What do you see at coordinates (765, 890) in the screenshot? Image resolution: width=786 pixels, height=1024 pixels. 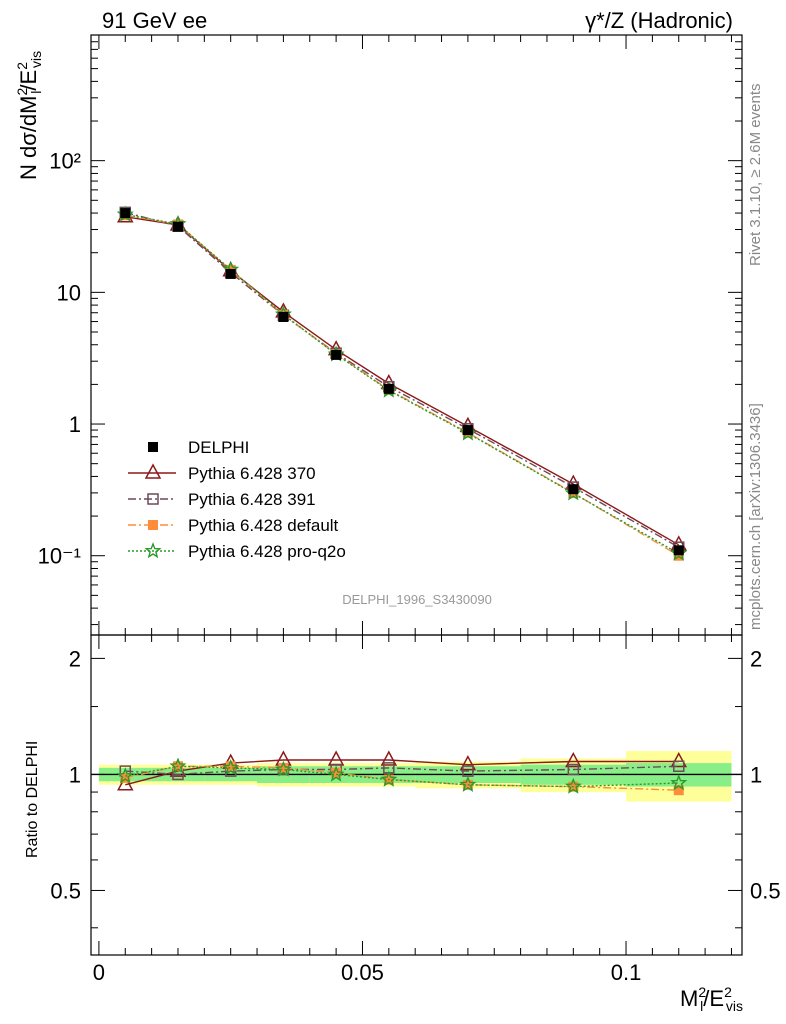 I see `ratio-y-tick-label-right: 0.5` at bounding box center [765, 890].